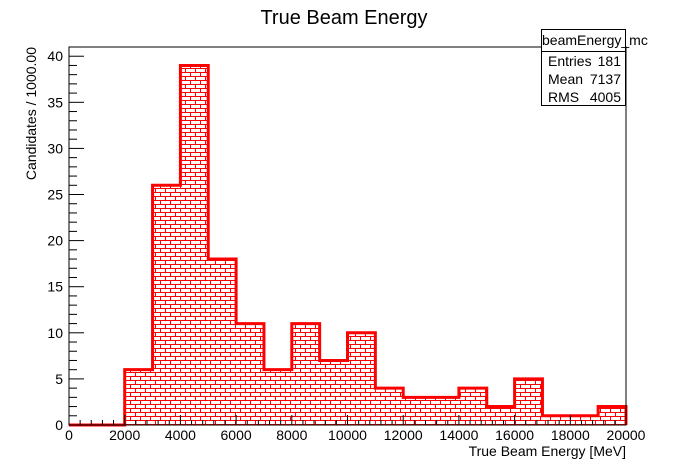  I want to click on x-tick-label: 0, so click(69, 435).